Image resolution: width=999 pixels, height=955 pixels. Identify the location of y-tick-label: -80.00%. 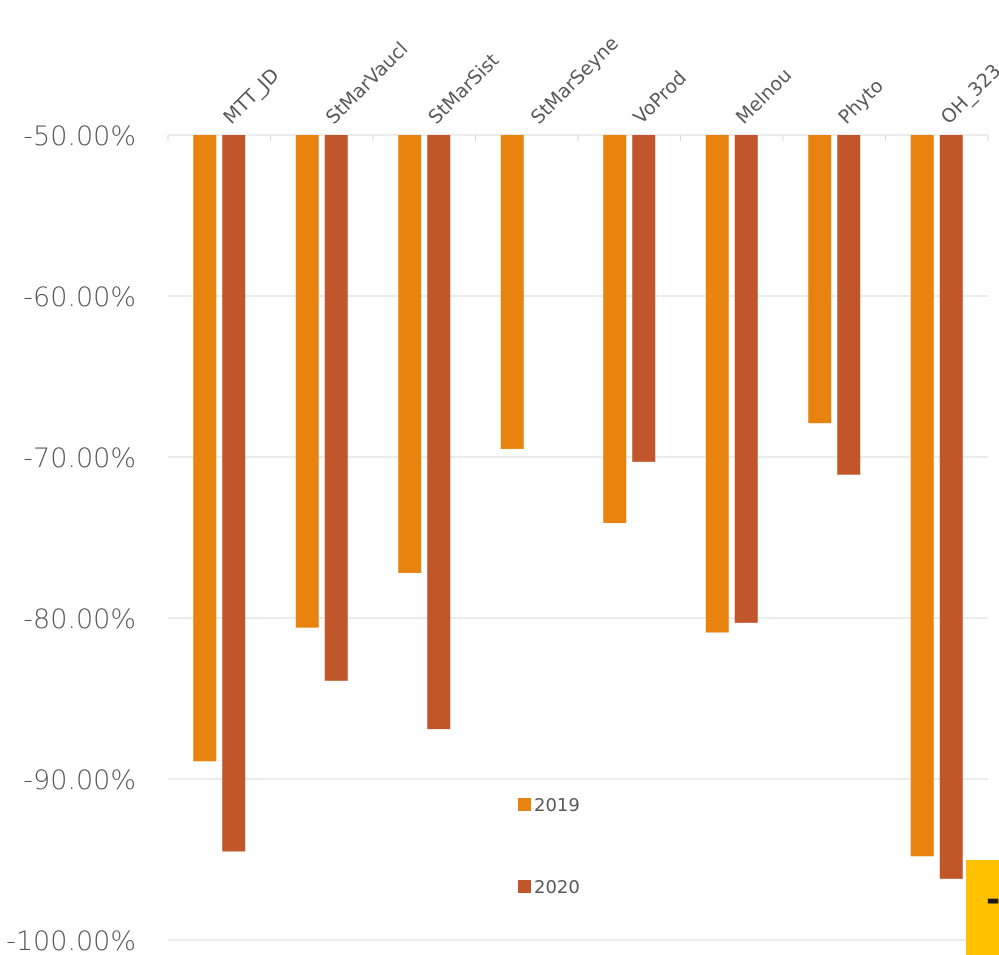
(79, 619).